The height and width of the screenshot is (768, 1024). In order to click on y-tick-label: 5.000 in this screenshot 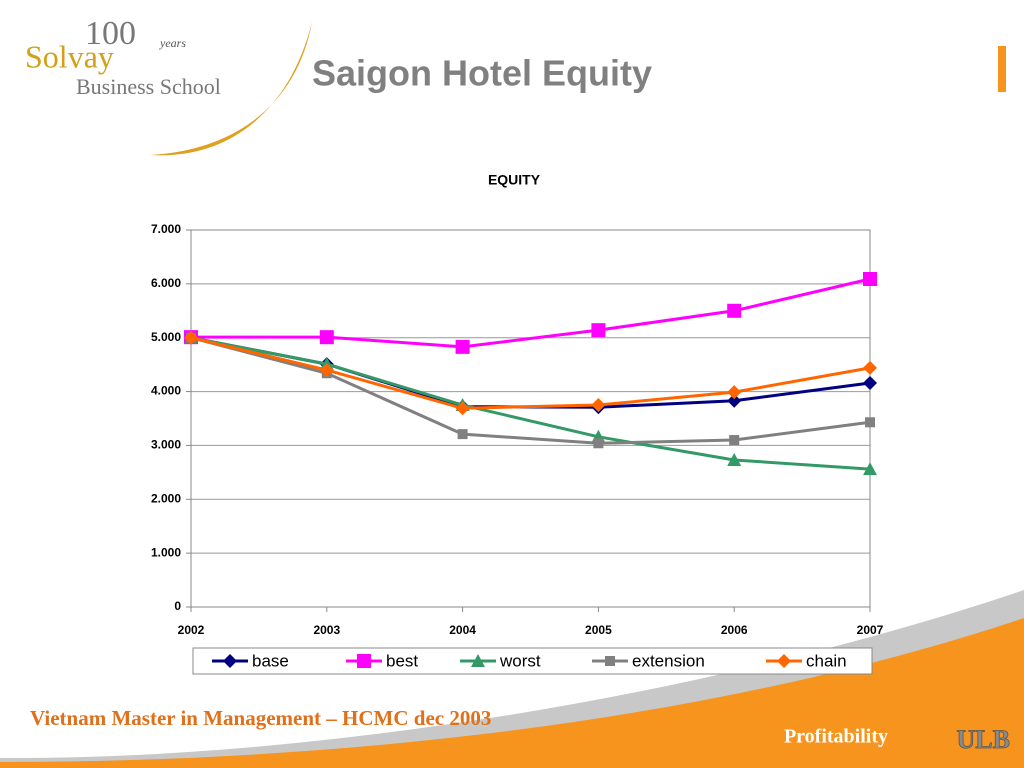, I will do `click(166, 337)`.